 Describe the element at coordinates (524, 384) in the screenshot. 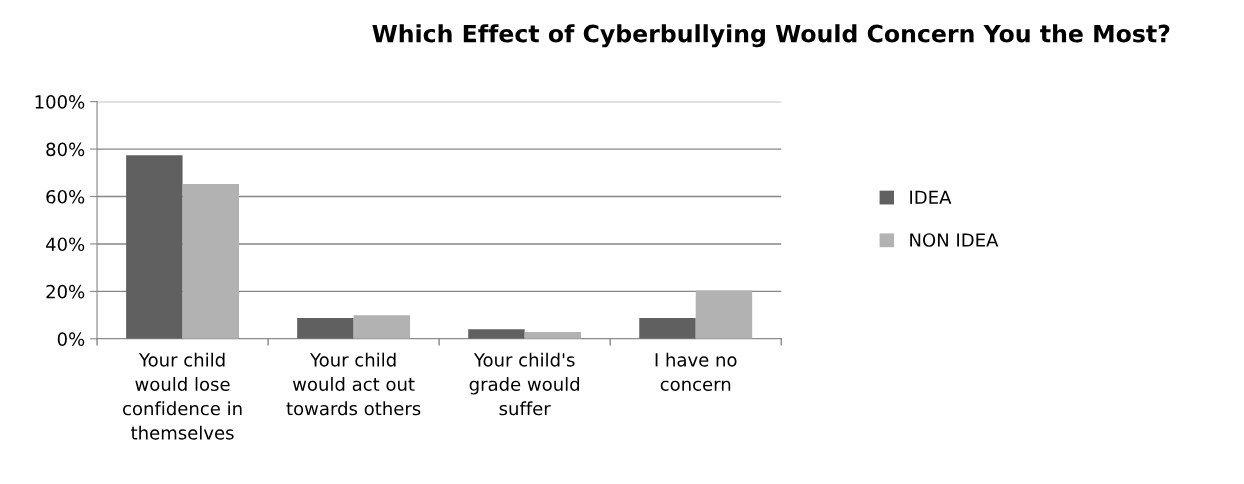

I see `x-tick-label: Your child's grade would suffer` at that location.